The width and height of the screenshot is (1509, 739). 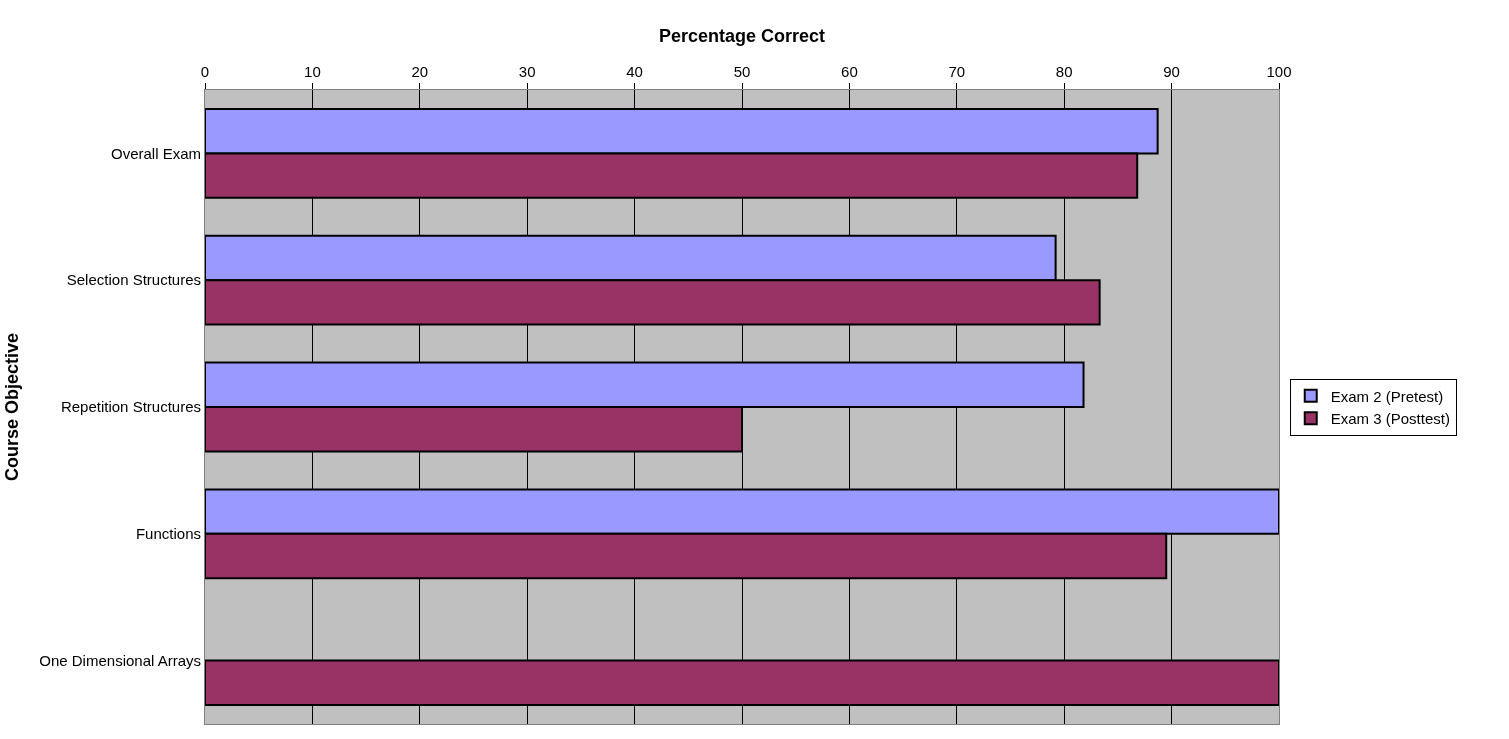 What do you see at coordinates (205, 71) in the screenshot?
I see `x-tick-label: 0` at bounding box center [205, 71].